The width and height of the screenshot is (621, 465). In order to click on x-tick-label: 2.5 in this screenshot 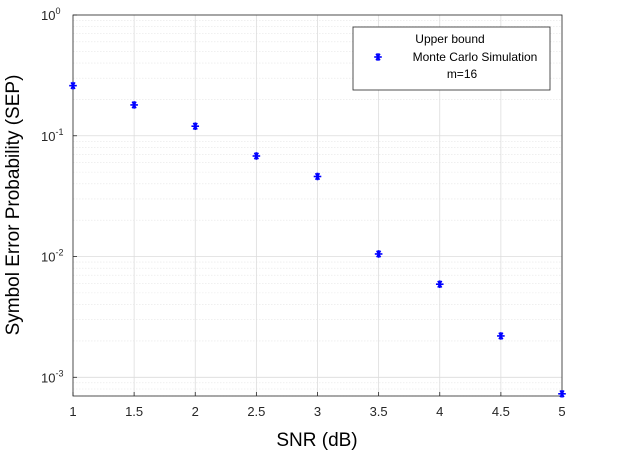, I will do `click(256, 411)`.